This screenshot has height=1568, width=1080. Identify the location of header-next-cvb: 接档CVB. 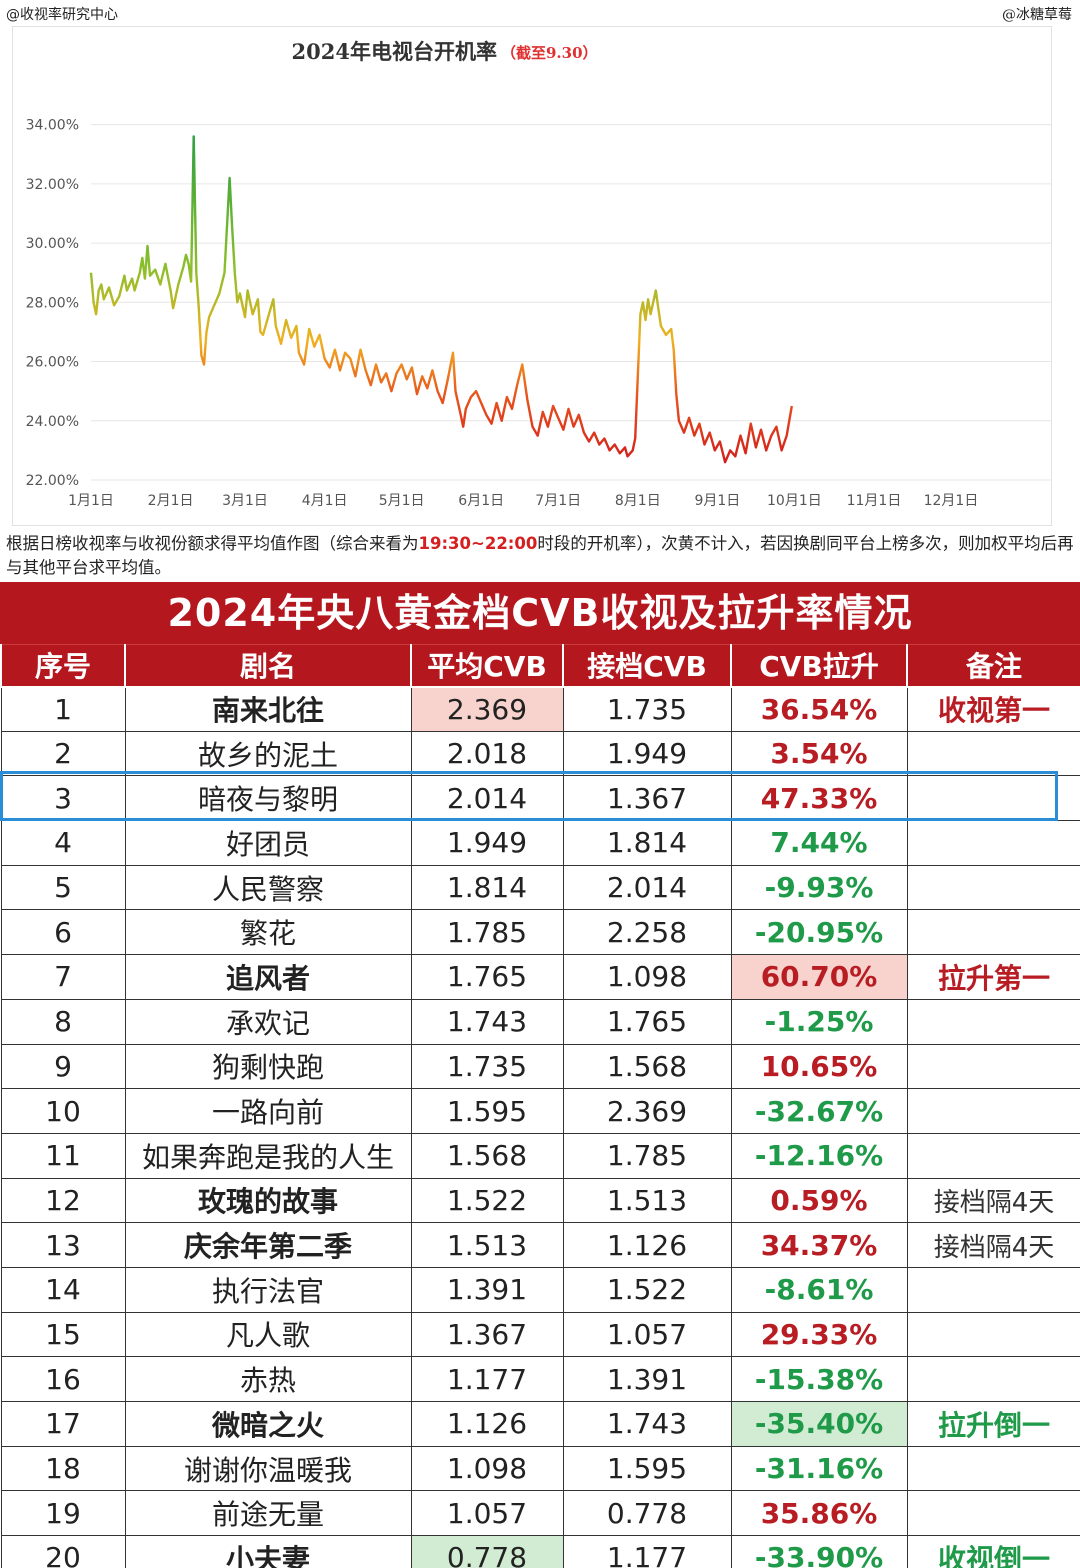
(647, 666).